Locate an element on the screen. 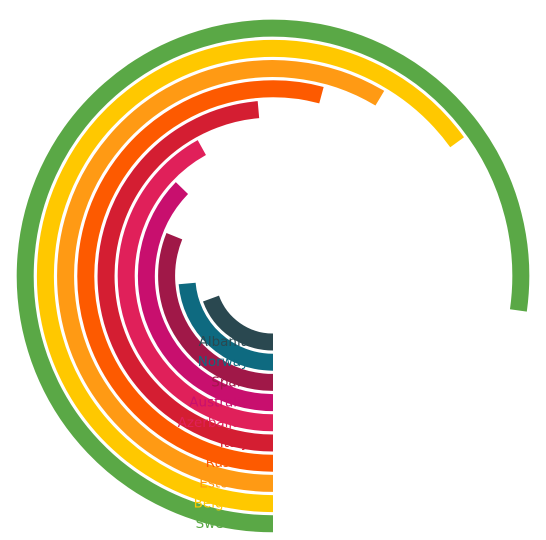 The height and width of the screenshot is (540, 546). label-sweden: Sweden is located at coordinates (222, 524).